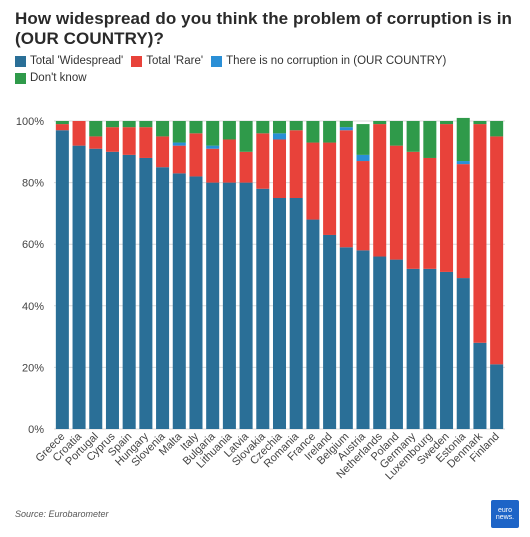  What do you see at coordinates (36, 430) in the screenshot?
I see `y-tick-label: 0%` at bounding box center [36, 430].